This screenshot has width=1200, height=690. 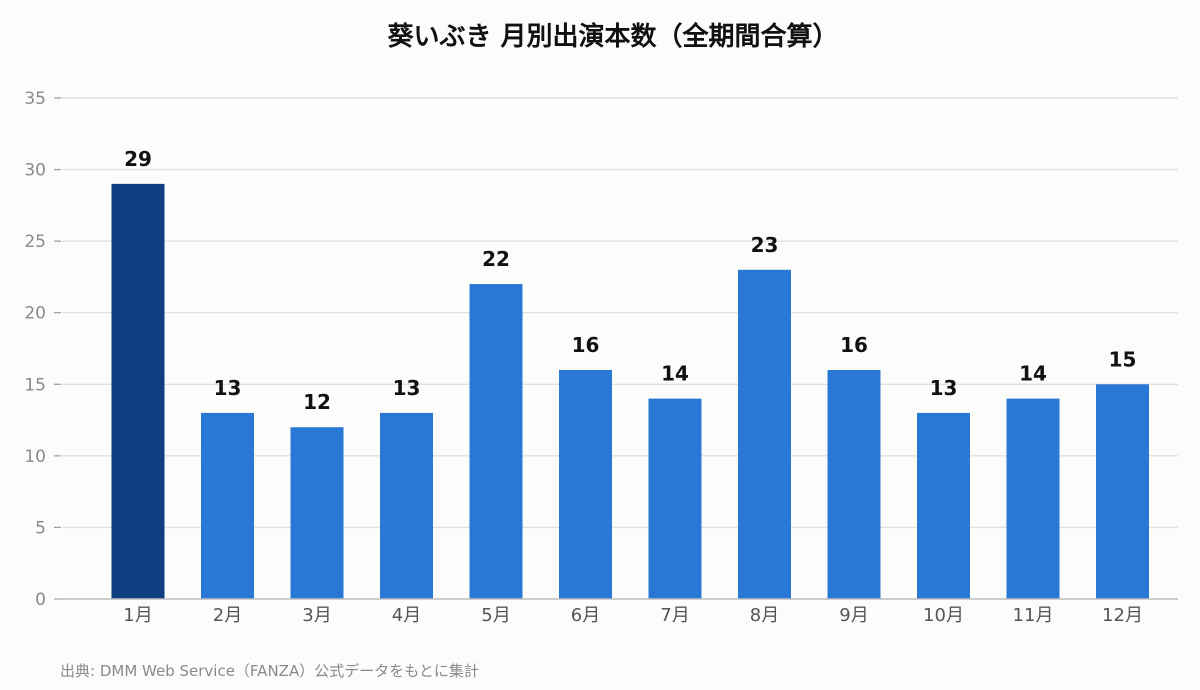 What do you see at coordinates (316, 615) in the screenshot?
I see `x-tick-label: 3月` at bounding box center [316, 615].